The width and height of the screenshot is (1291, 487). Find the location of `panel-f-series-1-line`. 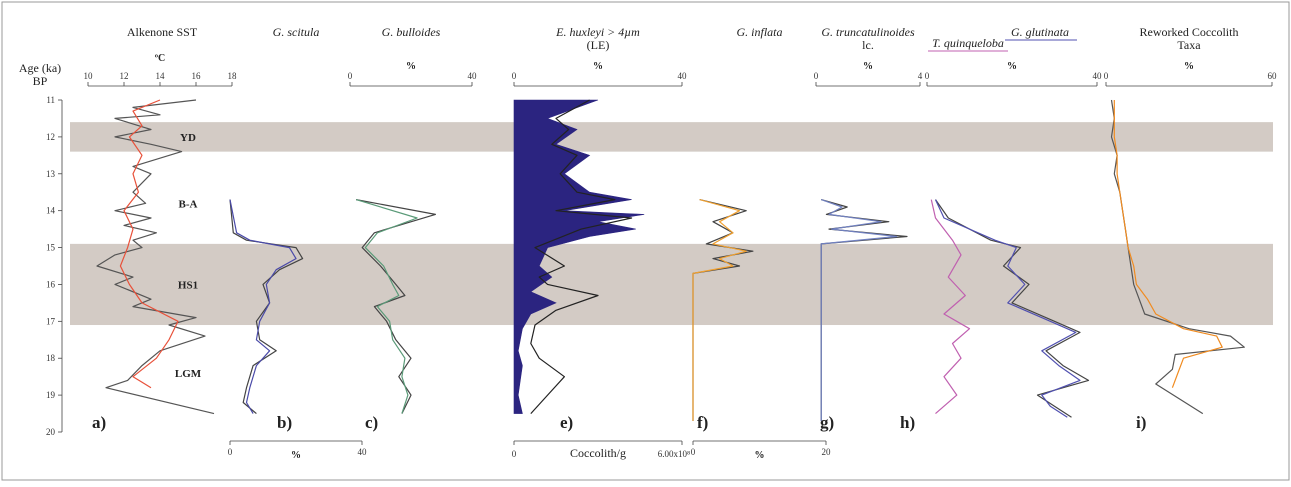

panel-f-series-1-line is located at coordinates (719, 310).